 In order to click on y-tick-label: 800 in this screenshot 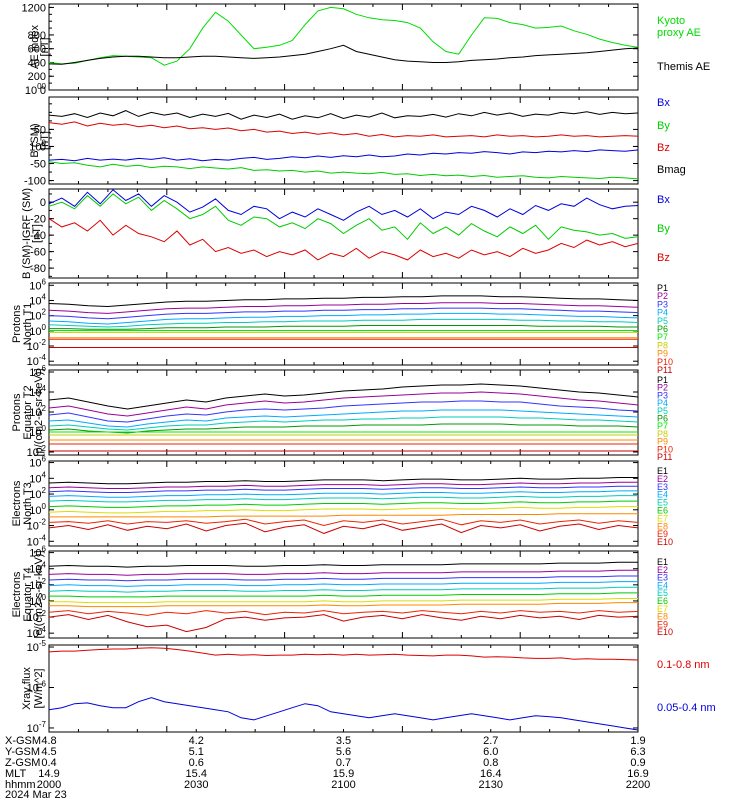, I will do `click(37, 36)`.